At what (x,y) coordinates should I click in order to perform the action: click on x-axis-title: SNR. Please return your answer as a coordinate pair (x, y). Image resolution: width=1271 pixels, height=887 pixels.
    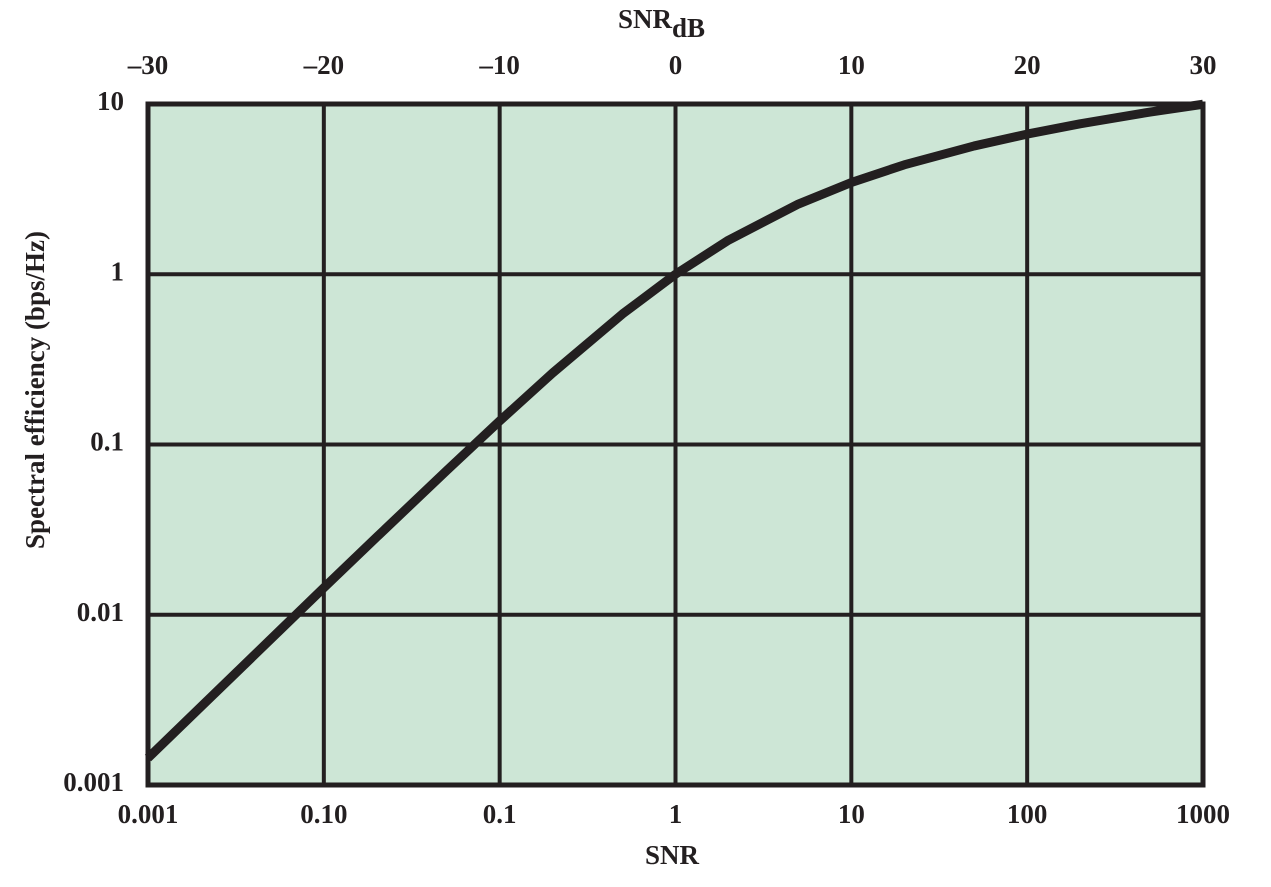
    Looking at the image, I should click on (672, 855).